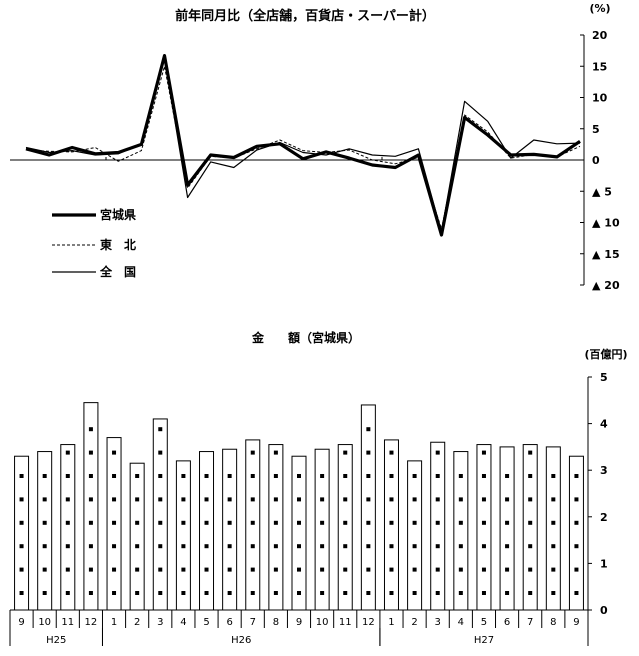 Image resolution: width=639 pixels, height=656 pixels. I want to click on month-label: 10, so click(44, 622).